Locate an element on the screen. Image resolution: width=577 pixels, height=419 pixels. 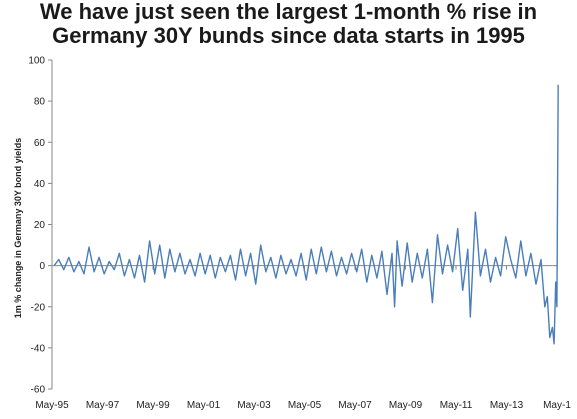
y-tick-label: 20 is located at coordinates (40, 225).